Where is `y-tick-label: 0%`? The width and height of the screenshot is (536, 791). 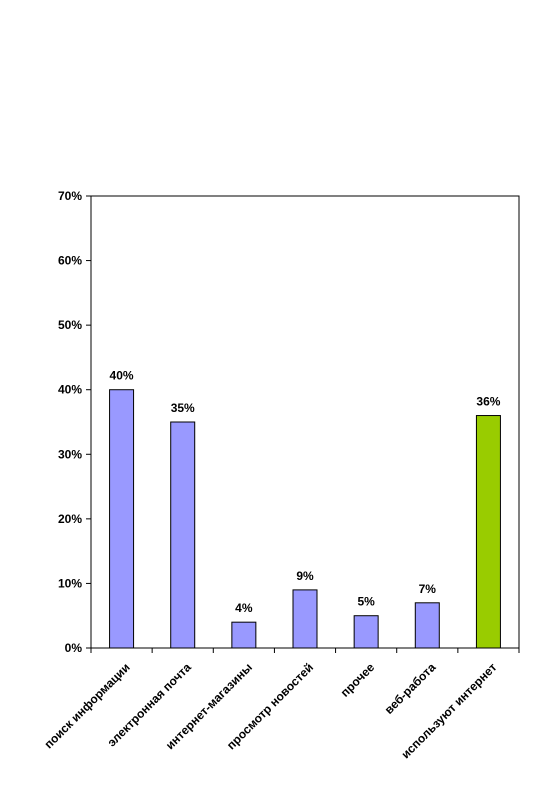 y-tick-label: 0% is located at coordinates (74, 648).